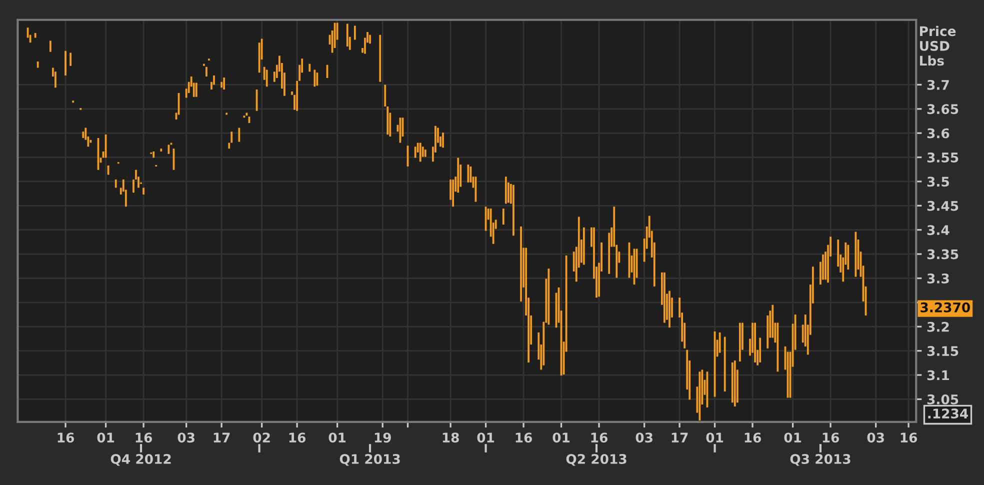 This screenshot has width=984, height=485. I want to click on x-tick-label: 18, so click(450, 437).